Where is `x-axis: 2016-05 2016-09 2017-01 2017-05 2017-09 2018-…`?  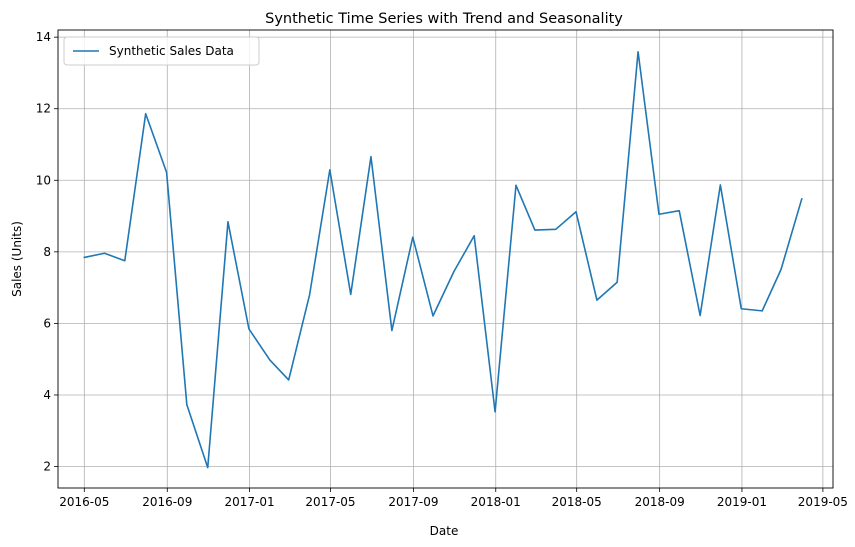
x-axis: 2016-05 2016-09 2017-01 2017-05 2017-09 2018-… is located at coordinates (453, 498).